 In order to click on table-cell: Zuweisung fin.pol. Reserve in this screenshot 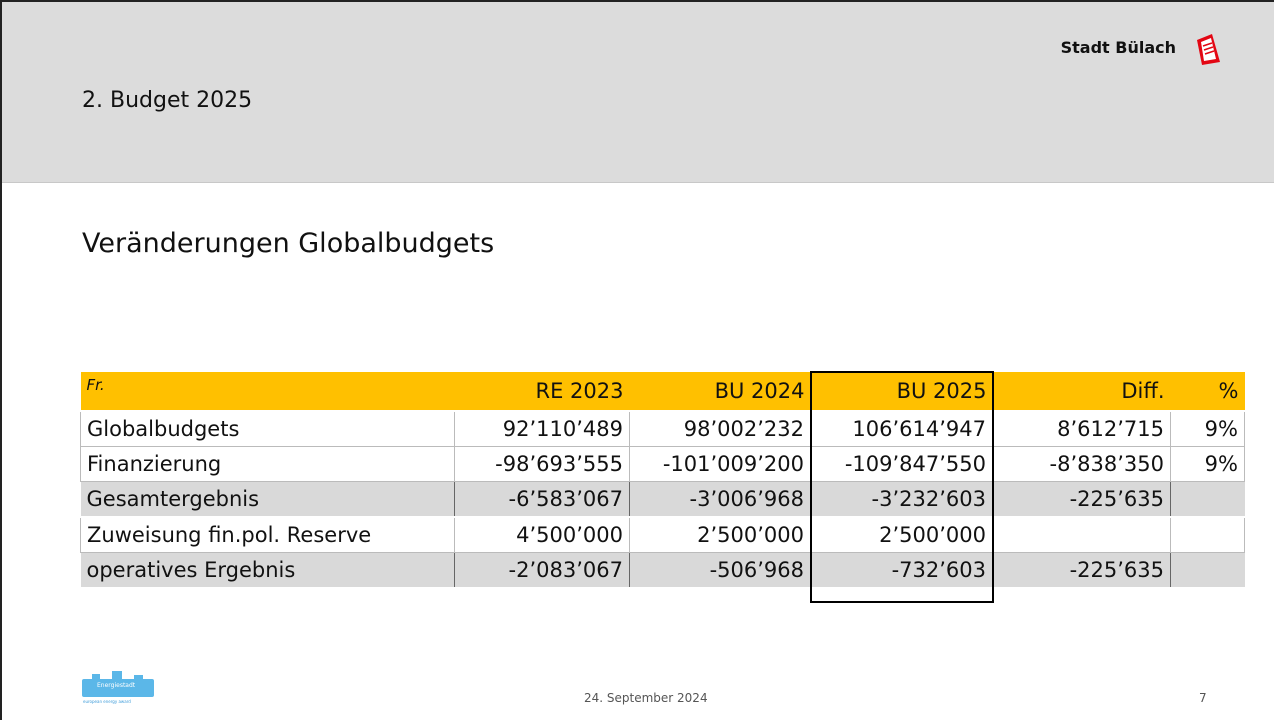, I will do `click(267, 534)`.